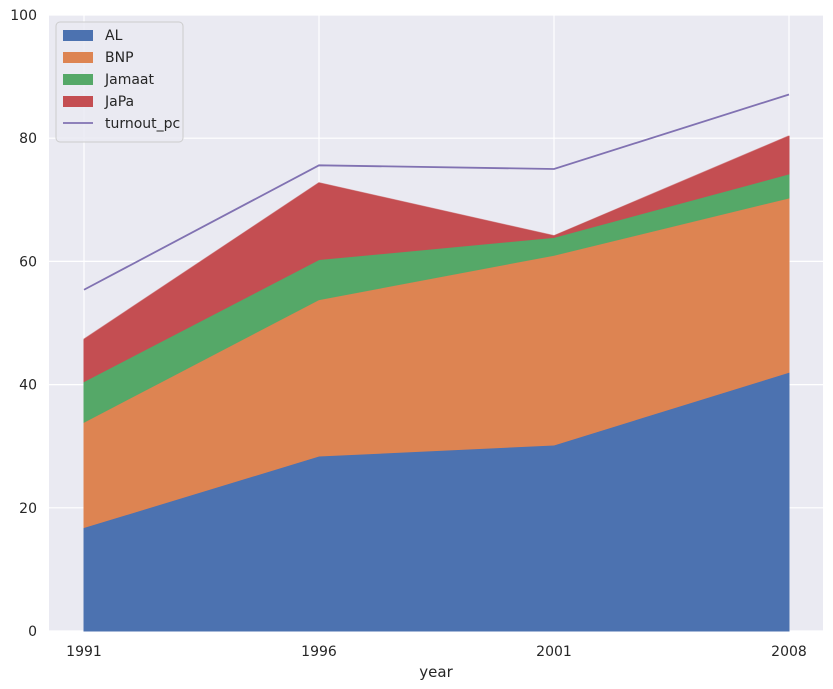 This screenshot has width=833, height=689. I want to click on x-tick-label: 2008, so click(789, 652).